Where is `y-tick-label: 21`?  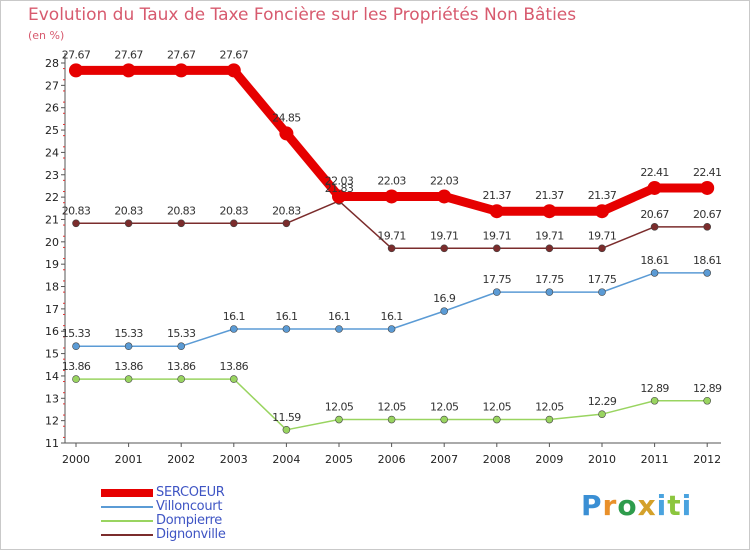 y-tick-label: 21 is located at coordinates (52, 219).